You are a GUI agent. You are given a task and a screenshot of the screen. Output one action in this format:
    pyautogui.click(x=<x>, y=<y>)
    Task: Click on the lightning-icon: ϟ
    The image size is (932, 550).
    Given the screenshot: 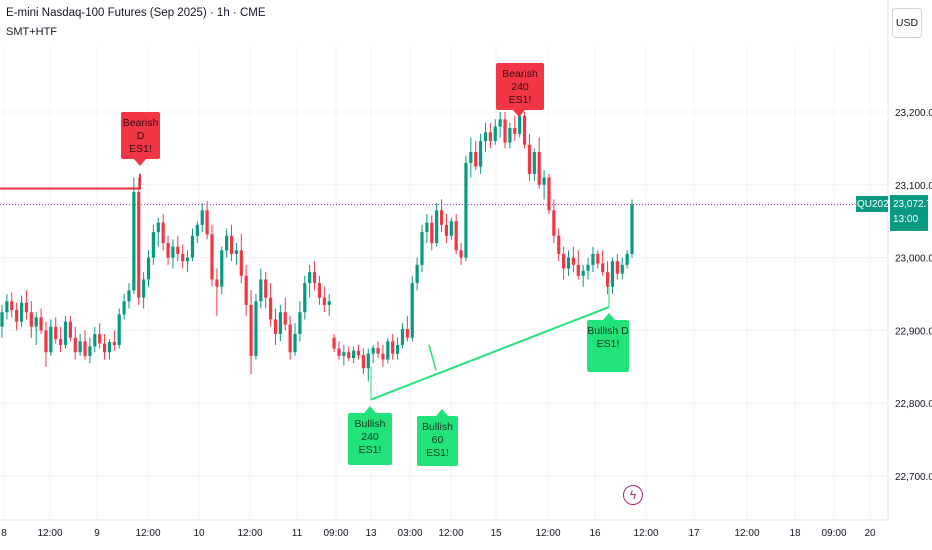 What is the action you would take?
    pyautogui.click(x=633, y=495)
    